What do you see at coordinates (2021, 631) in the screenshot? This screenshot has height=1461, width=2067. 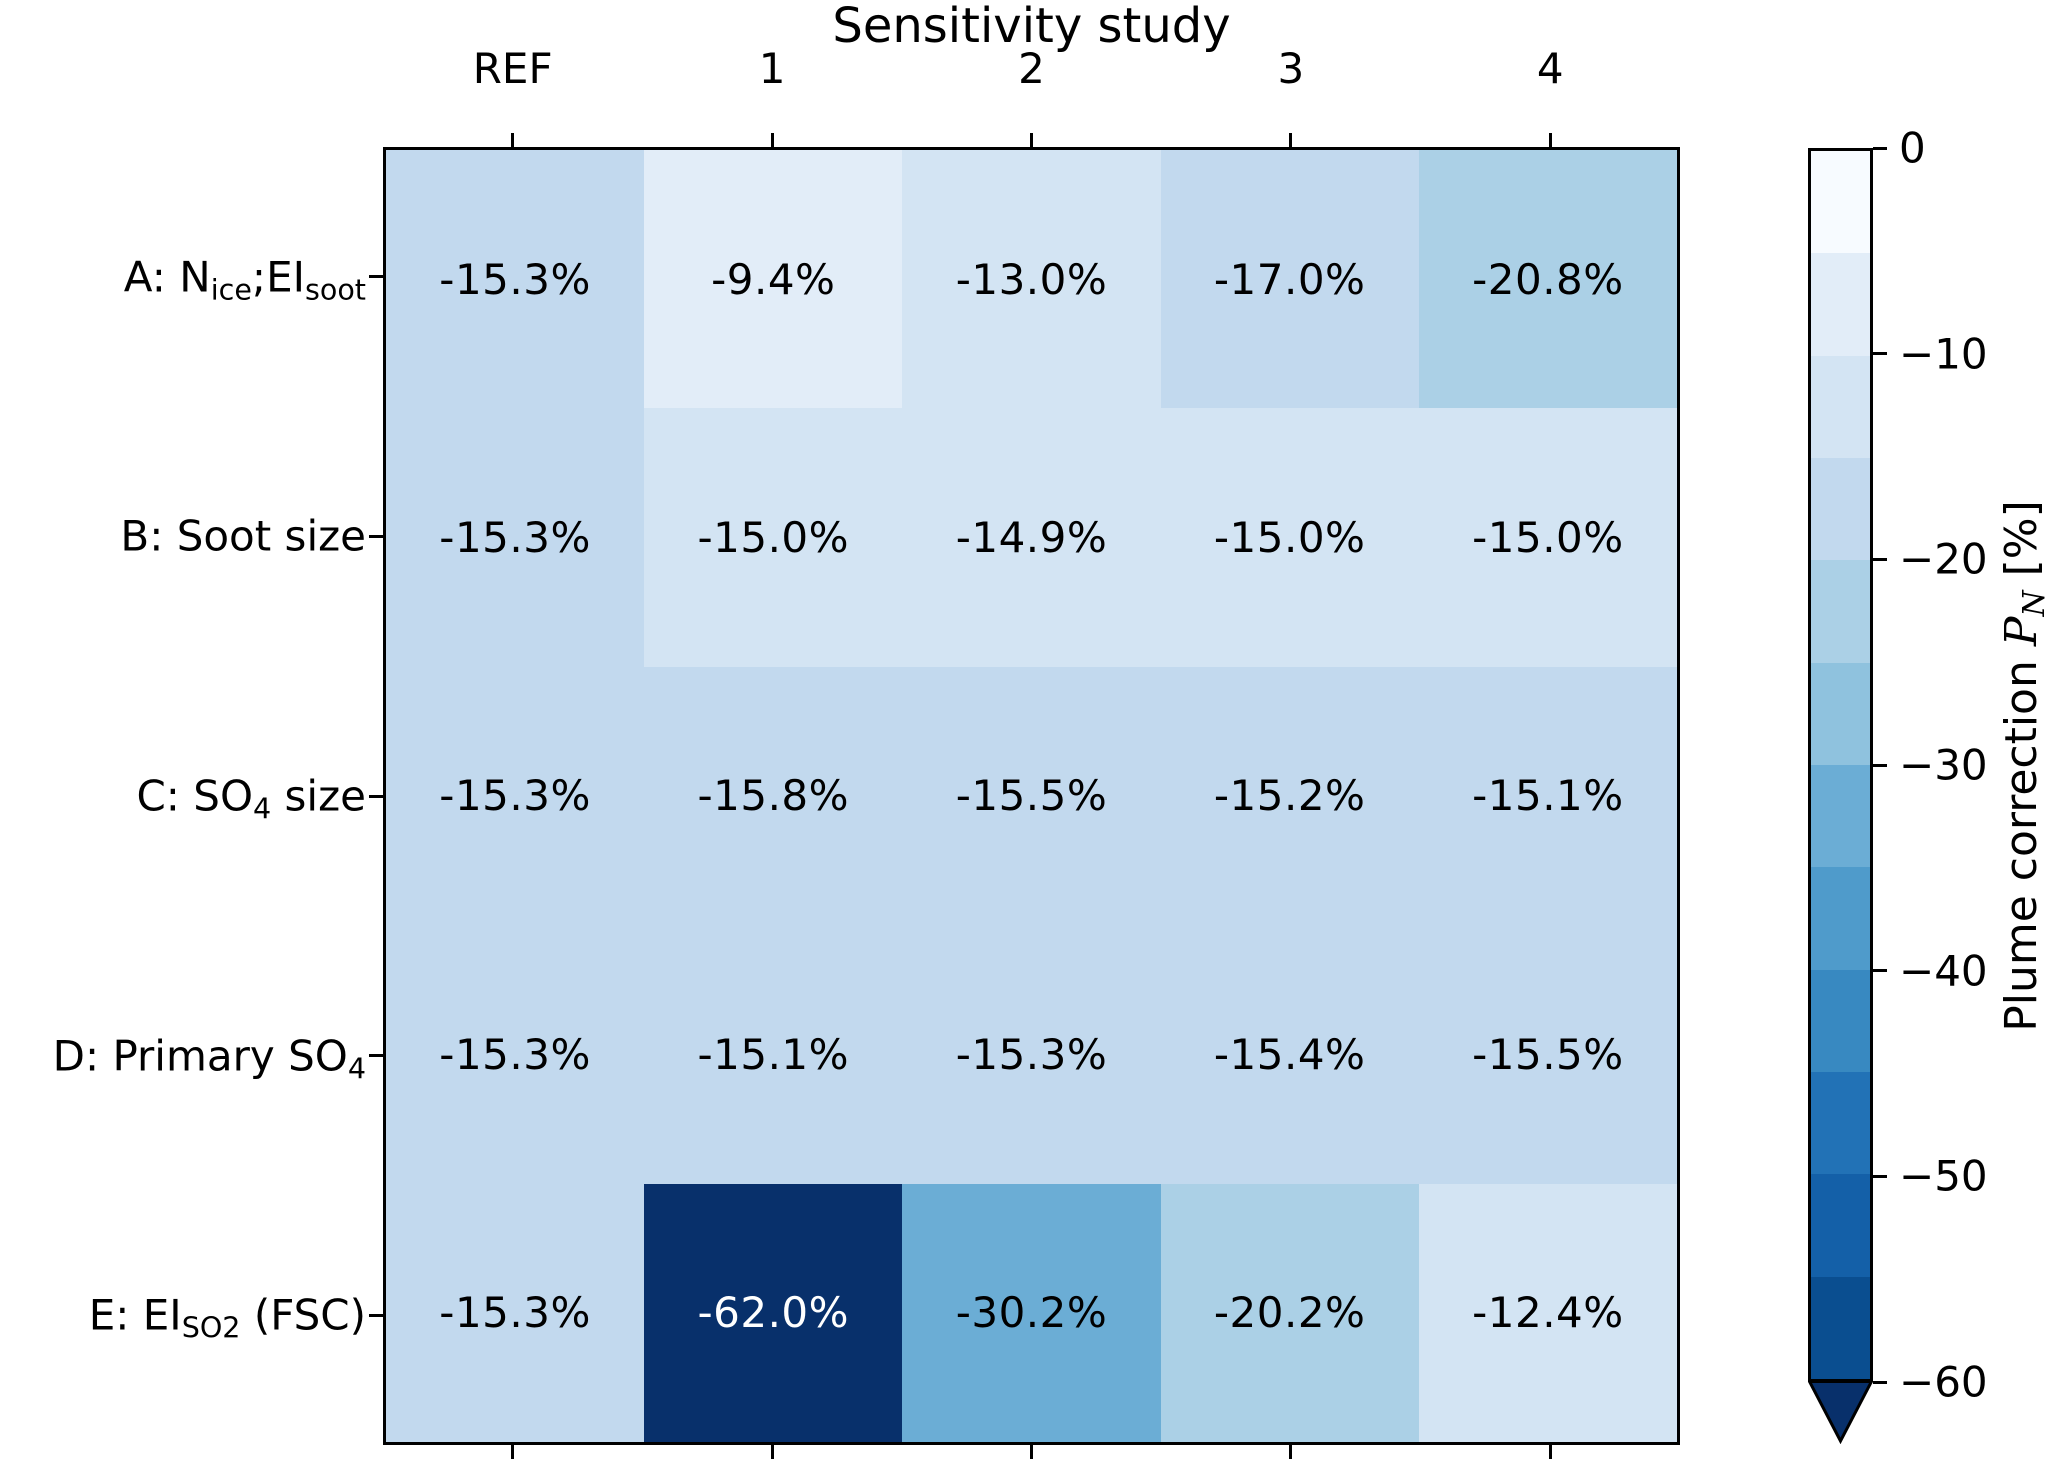 I see `colorbar-label-symbol: P` at bounding box center [2021, 631].